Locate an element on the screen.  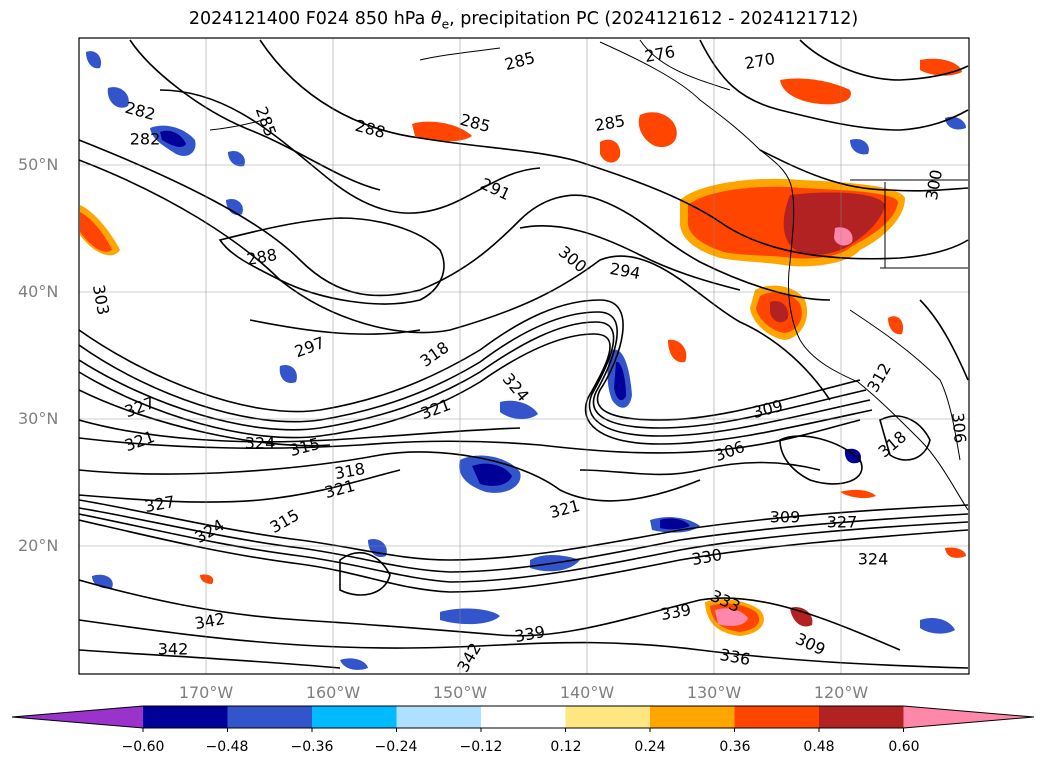
colorbar-extend-low is located at coordinates (77, 717).